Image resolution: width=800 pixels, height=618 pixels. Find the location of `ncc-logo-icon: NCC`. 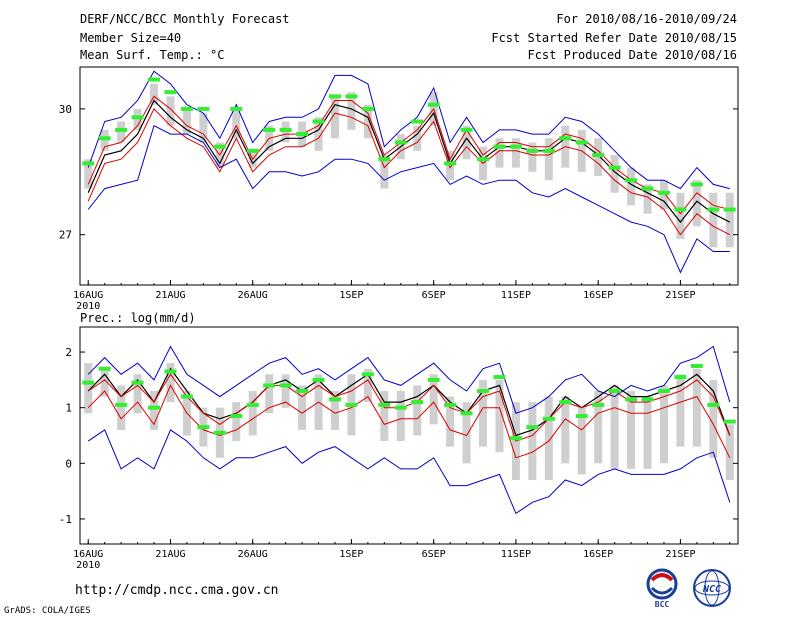

ncc-logo-icon: NCC is located at coordinates (712, 588).